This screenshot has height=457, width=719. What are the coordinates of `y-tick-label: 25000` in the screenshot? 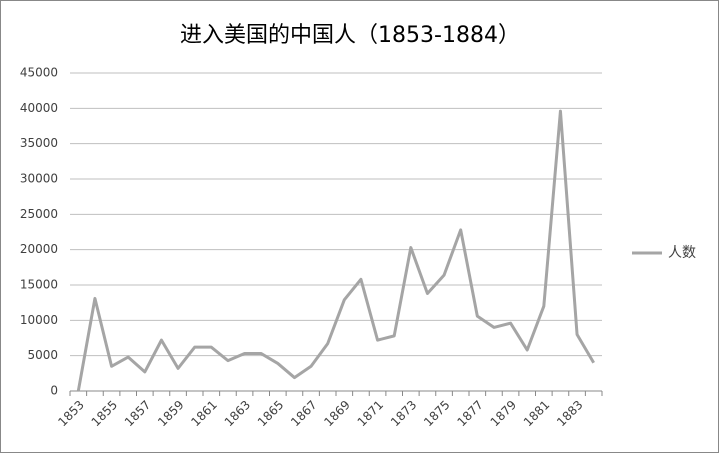 It's located at (39, 214).